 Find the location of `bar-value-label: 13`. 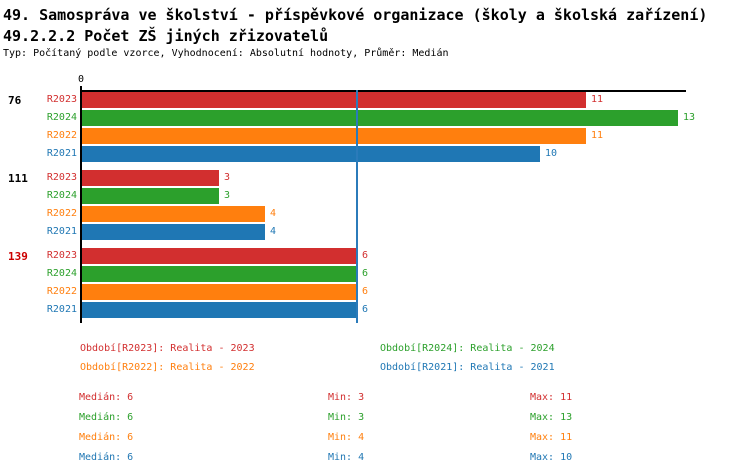

bar-value-label: 13 is located at coordinates (689, 117).